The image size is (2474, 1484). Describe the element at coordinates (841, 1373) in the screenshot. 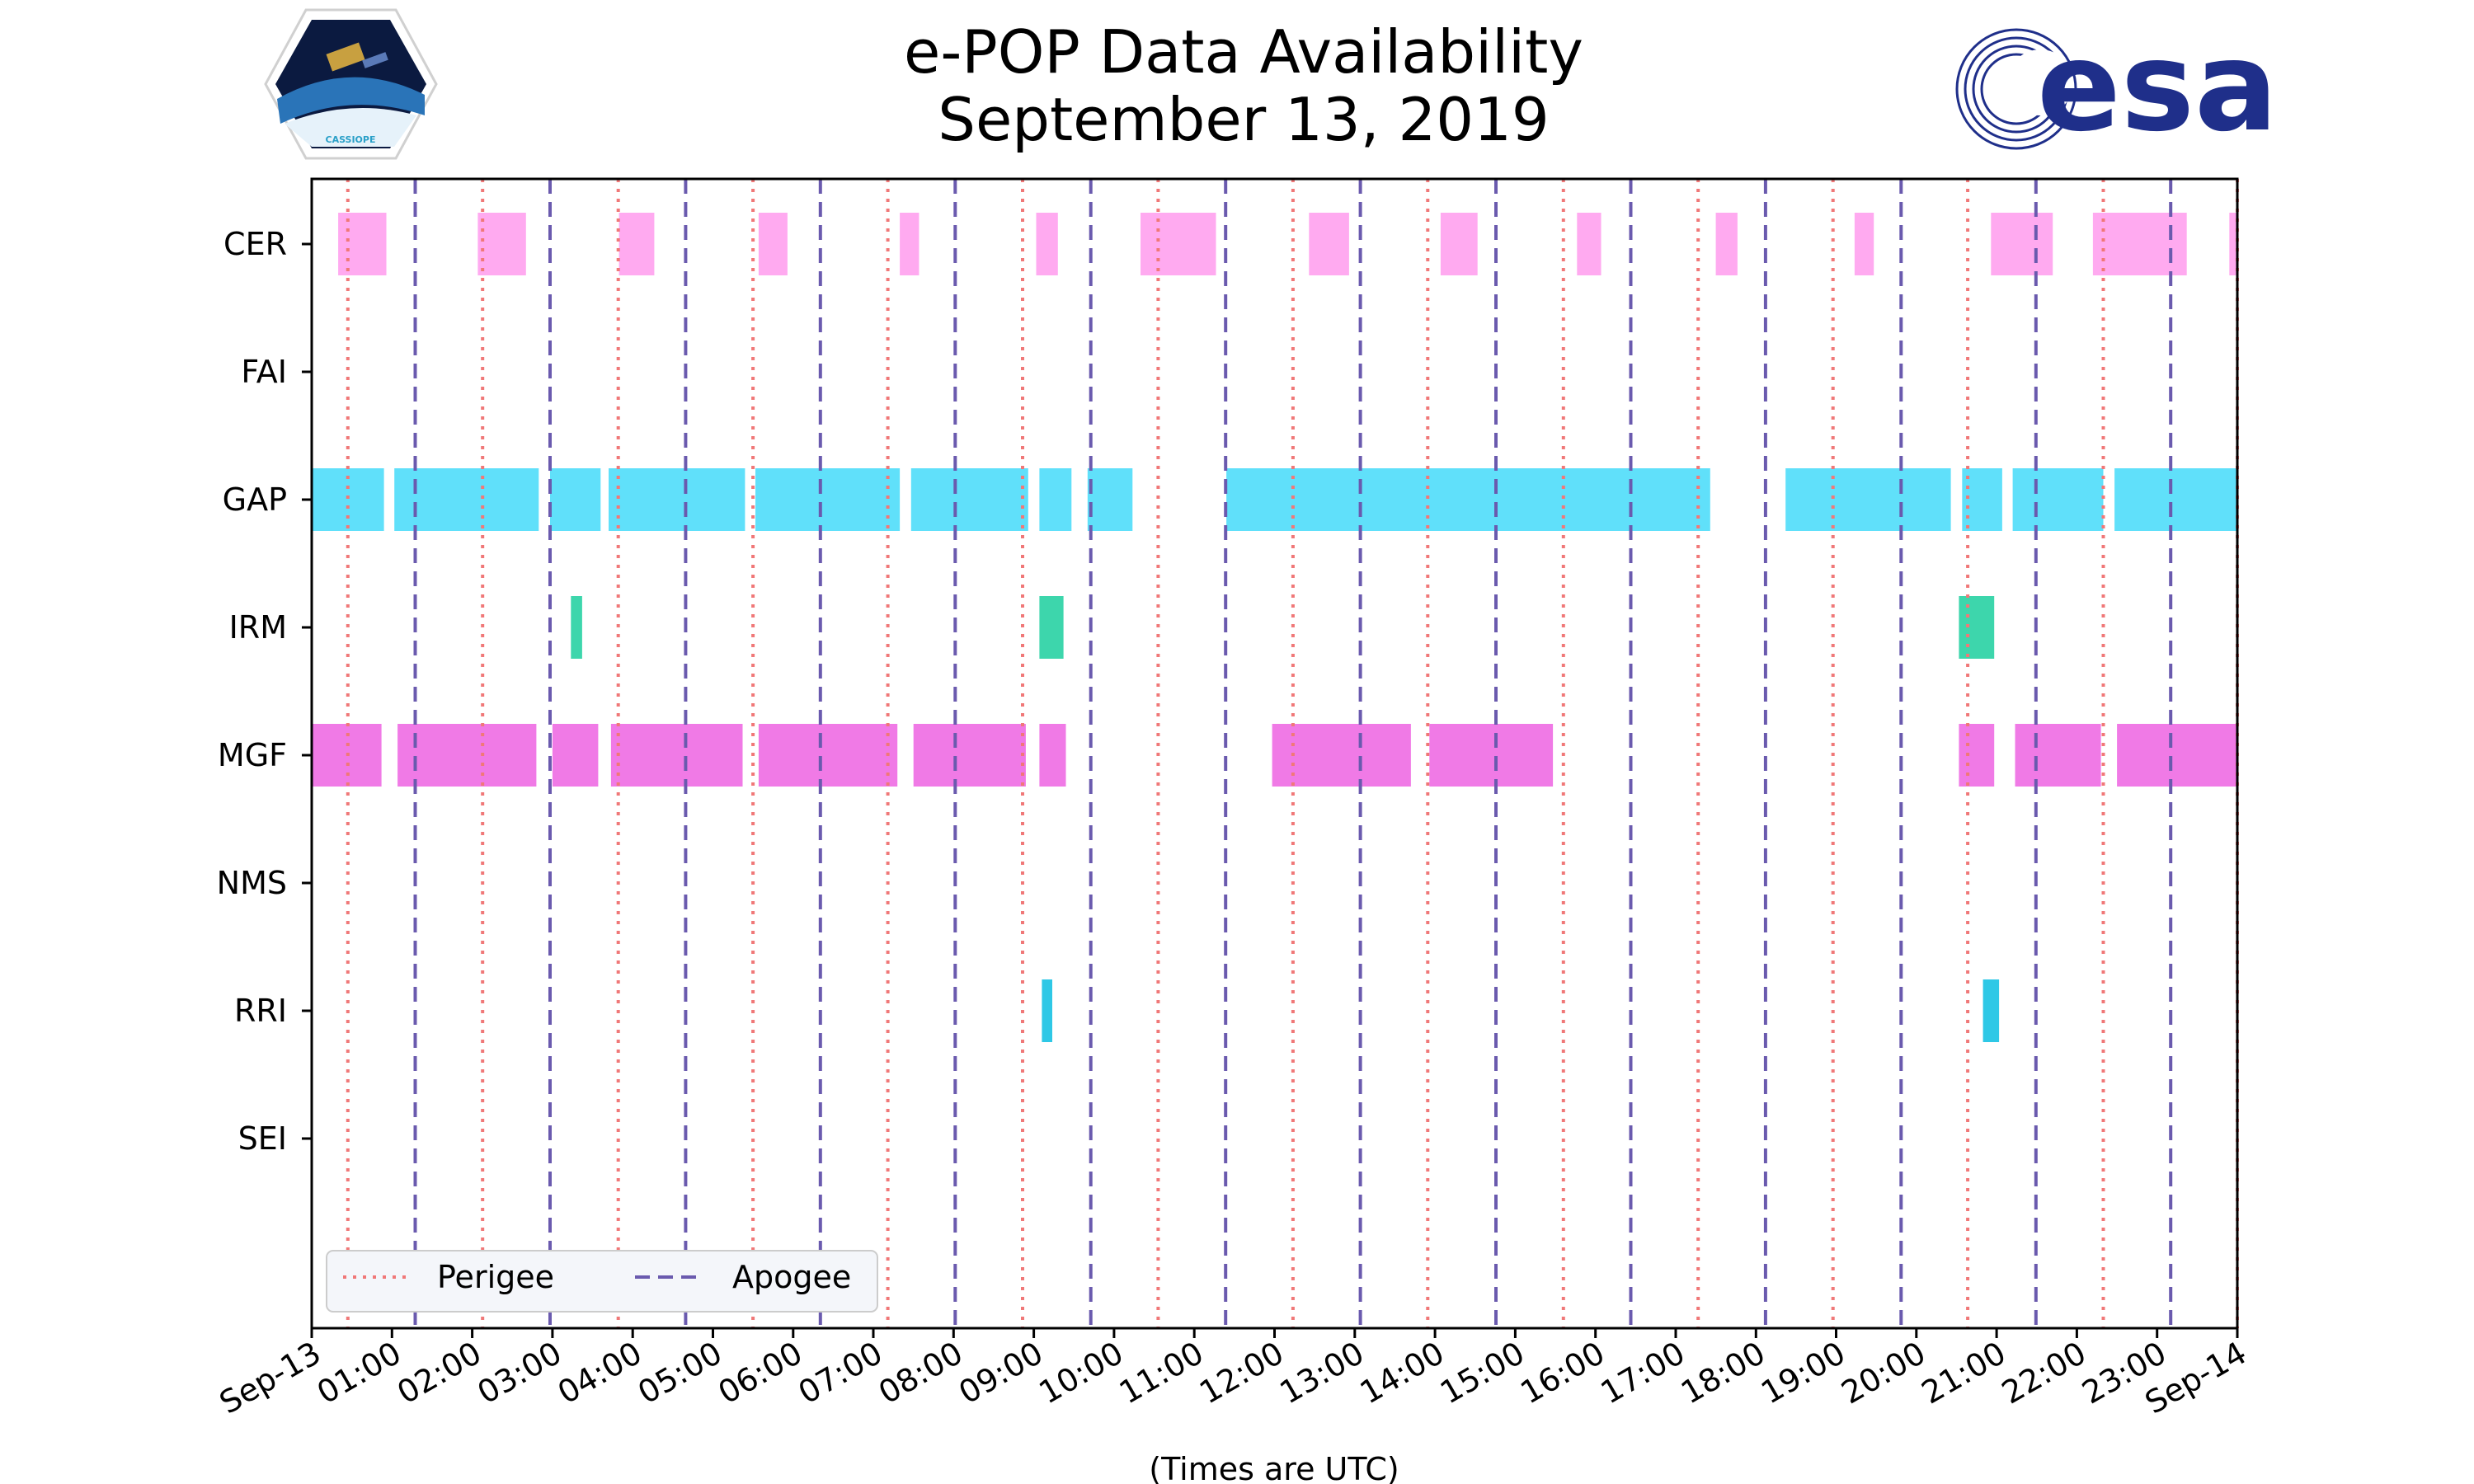

I see `x-tick-label-7: 07:00` at that location.